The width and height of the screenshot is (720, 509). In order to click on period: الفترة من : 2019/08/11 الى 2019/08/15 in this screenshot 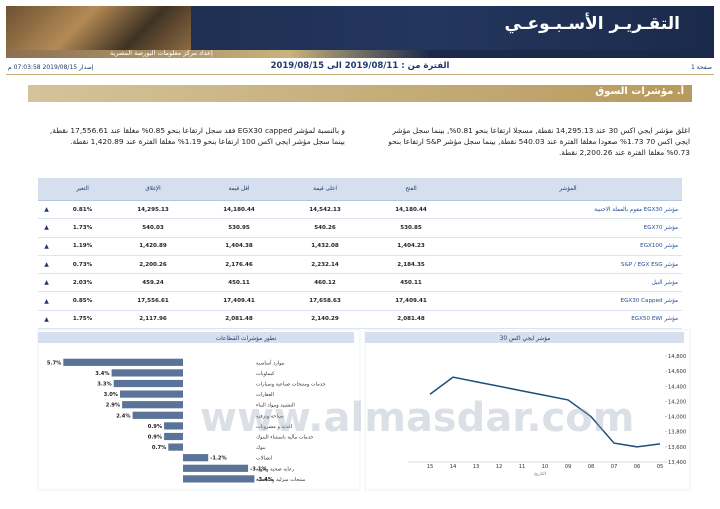, I will do `click(360, 66)`.